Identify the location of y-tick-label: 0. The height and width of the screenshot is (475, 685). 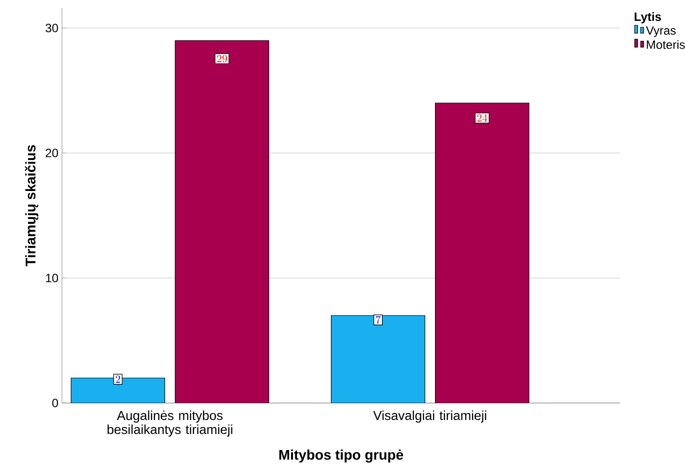
(55, 403).